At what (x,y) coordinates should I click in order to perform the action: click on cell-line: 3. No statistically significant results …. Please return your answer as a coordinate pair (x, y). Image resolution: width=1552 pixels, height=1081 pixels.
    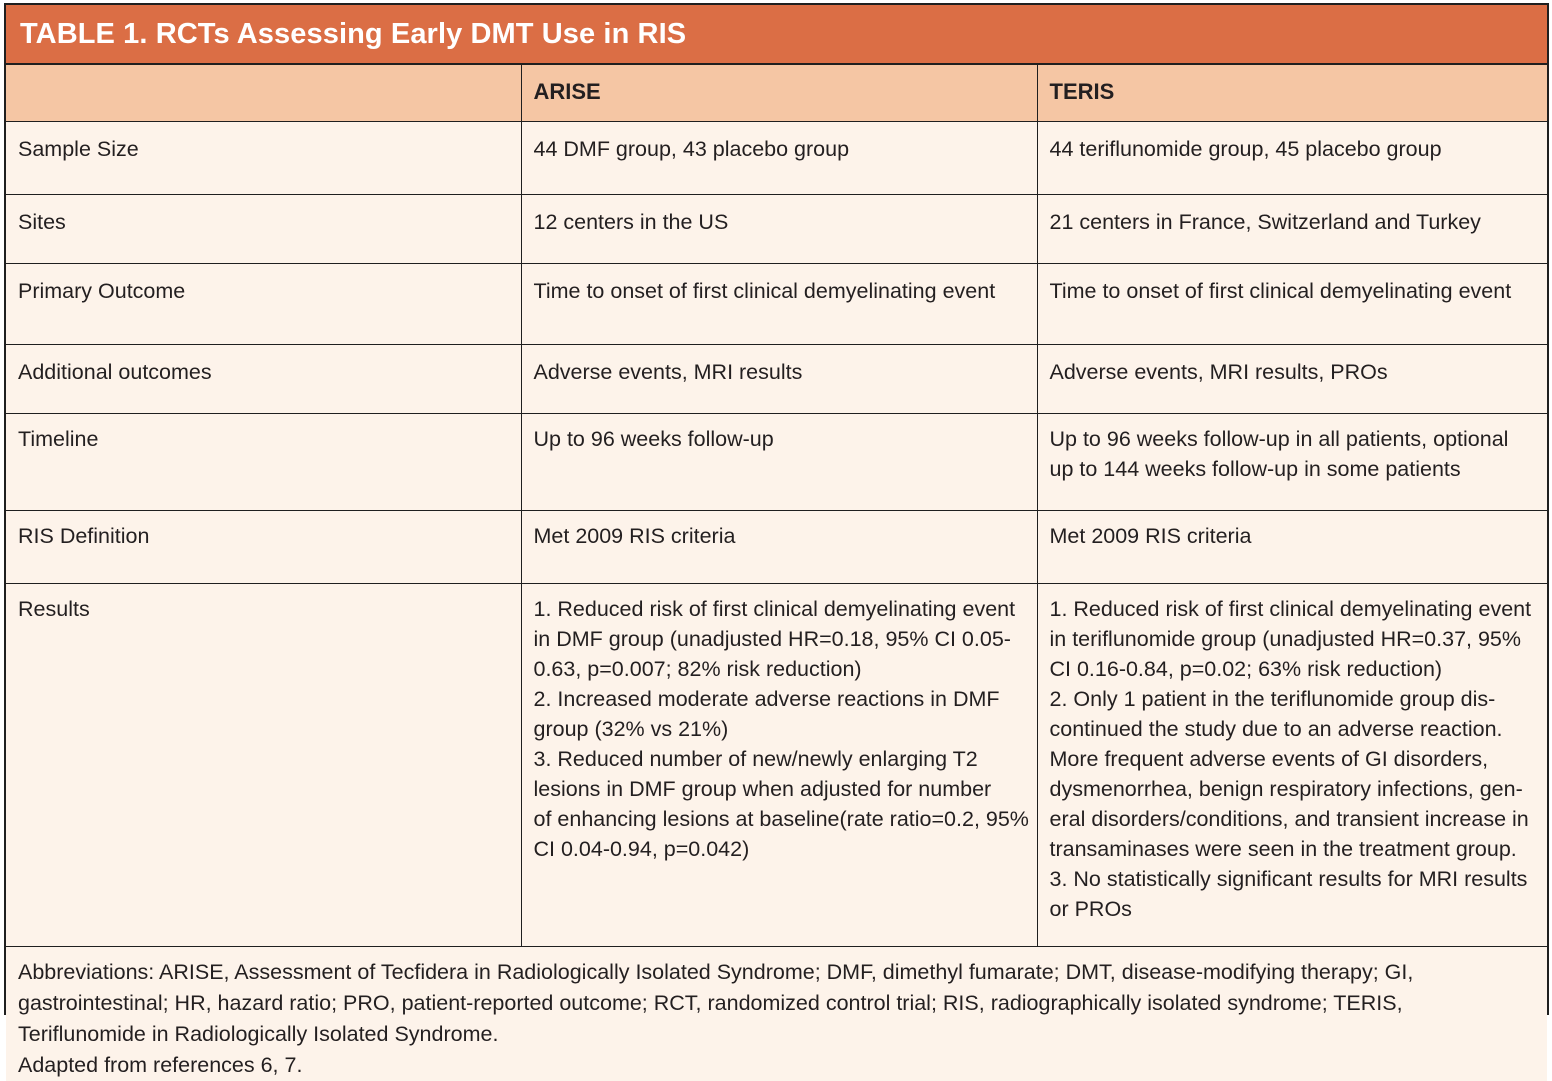
    Looking at the image, I should click on (1288, 878).